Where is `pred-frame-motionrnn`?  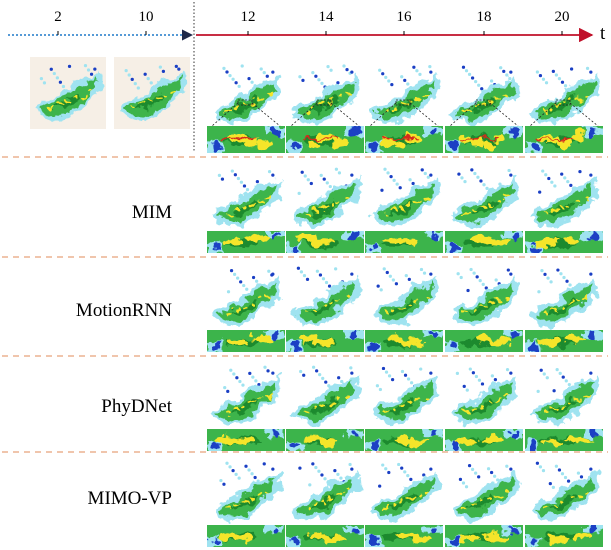 pred-frame-motionrnn is located at coordinates (565, 297).